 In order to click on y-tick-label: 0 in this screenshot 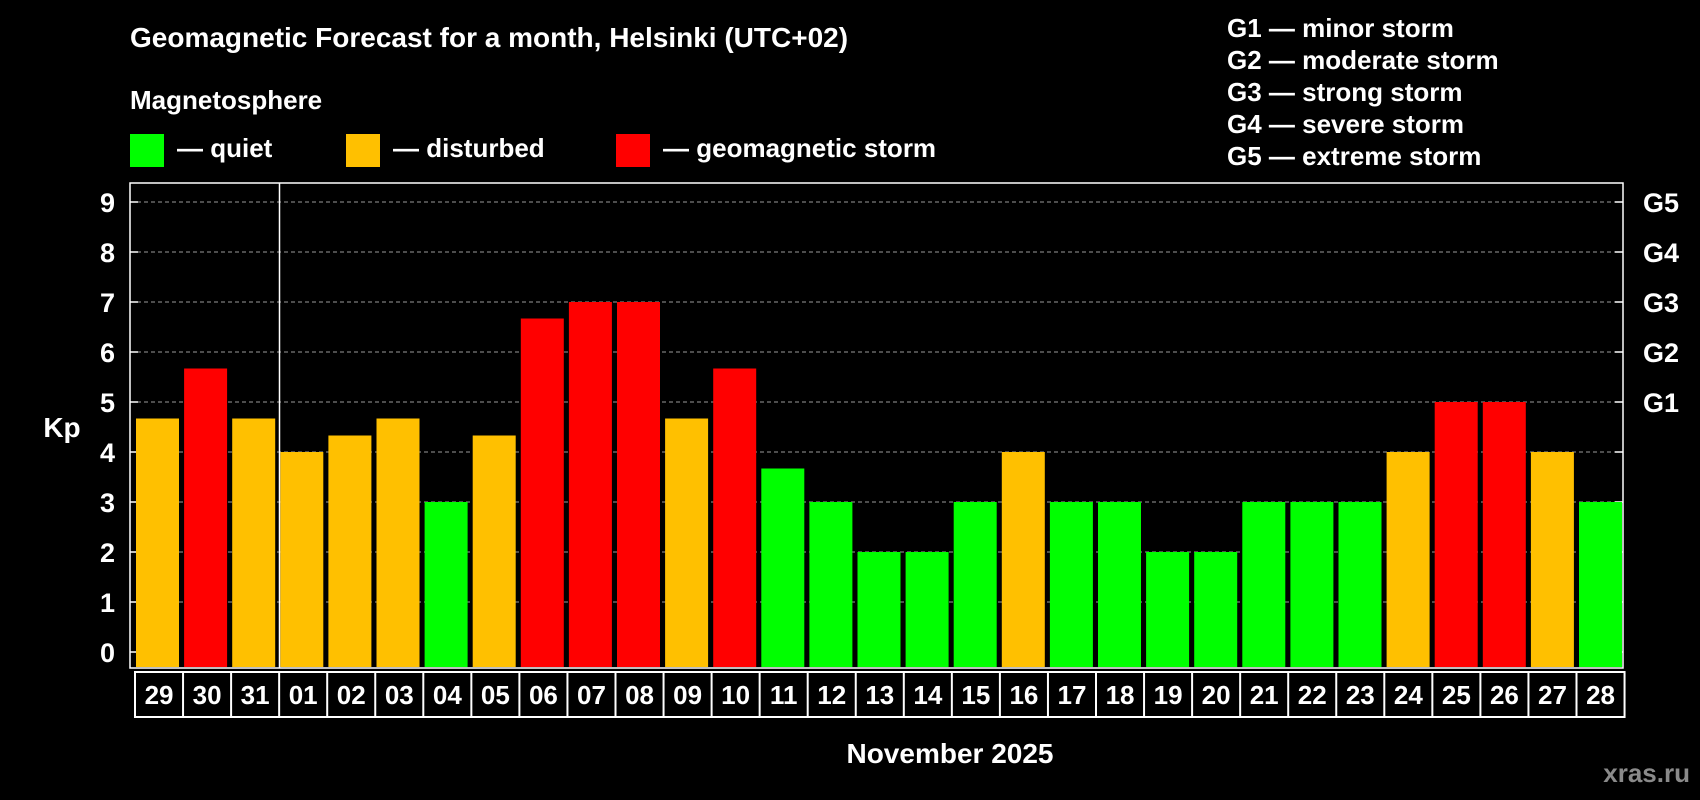, I will do `click(107, 653)`.